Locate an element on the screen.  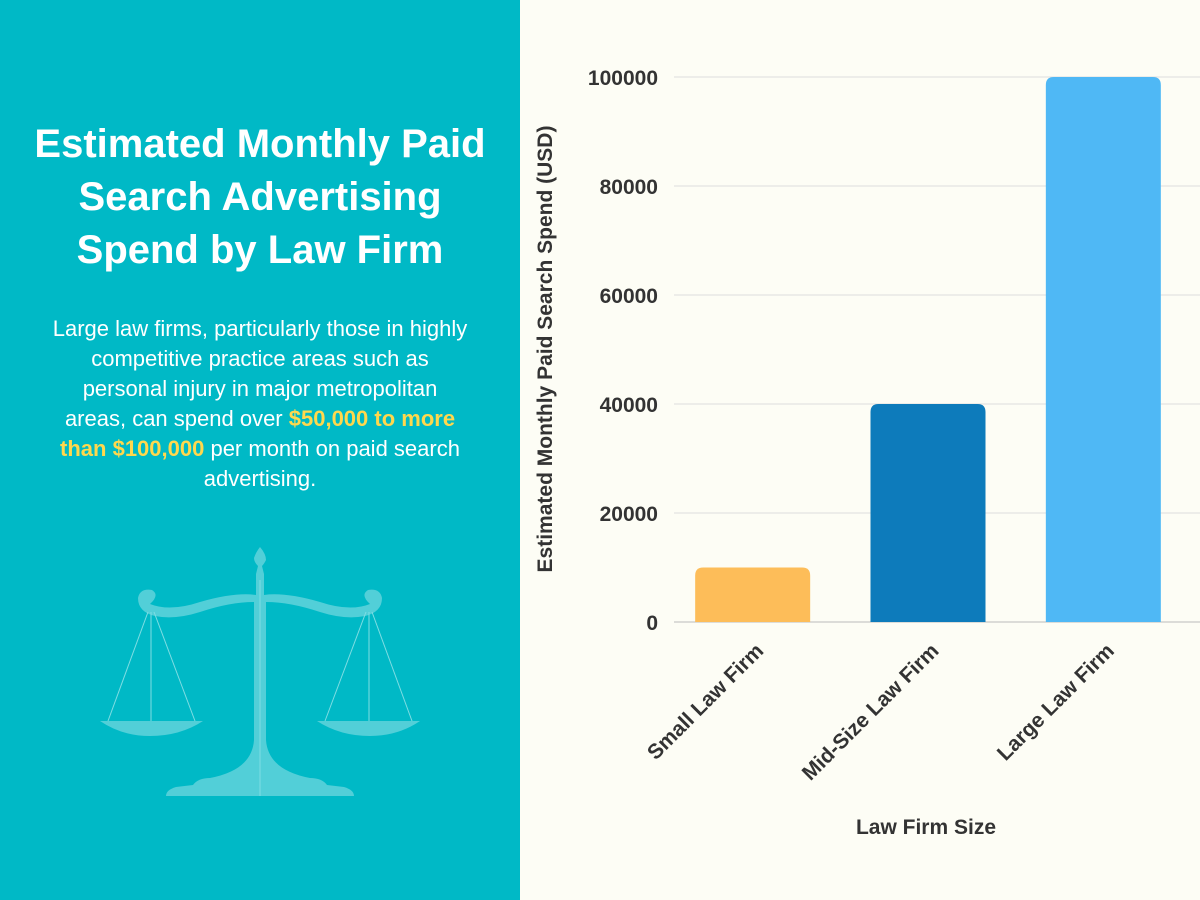
x-axis-label: Law Firm Size is located at coordinates (926, 827).